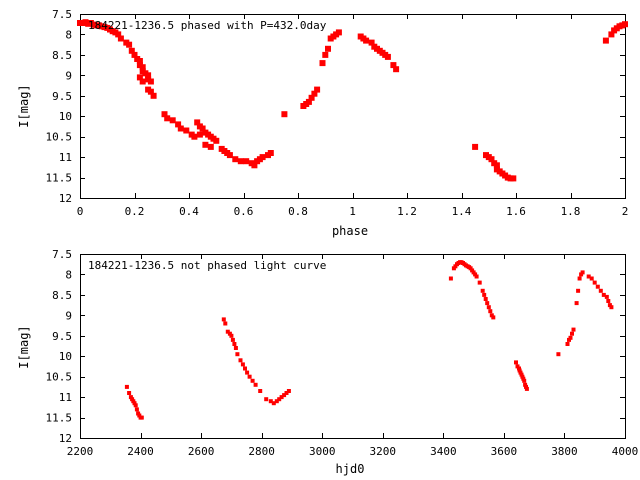  I want to click on x-axis-label: phase, so click(350, 231).